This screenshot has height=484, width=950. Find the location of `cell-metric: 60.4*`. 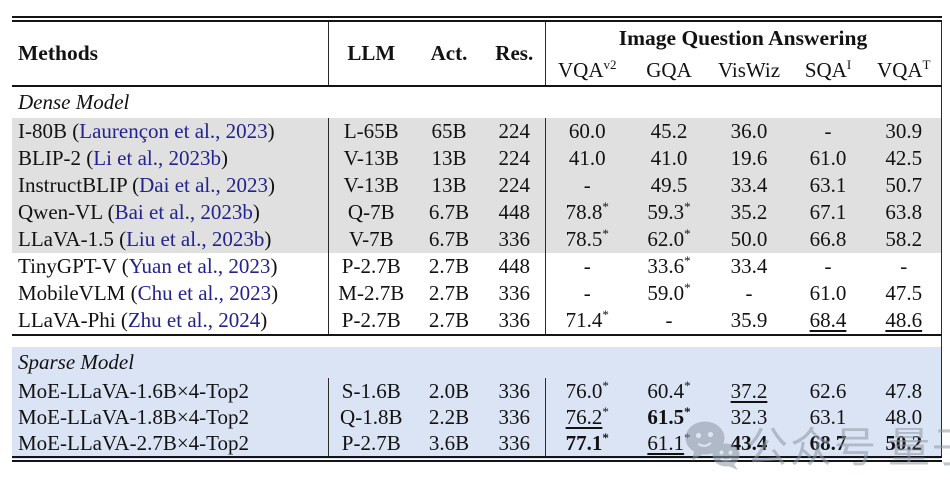

cell-metric: 60.4* is located at coordinates (669, 390).